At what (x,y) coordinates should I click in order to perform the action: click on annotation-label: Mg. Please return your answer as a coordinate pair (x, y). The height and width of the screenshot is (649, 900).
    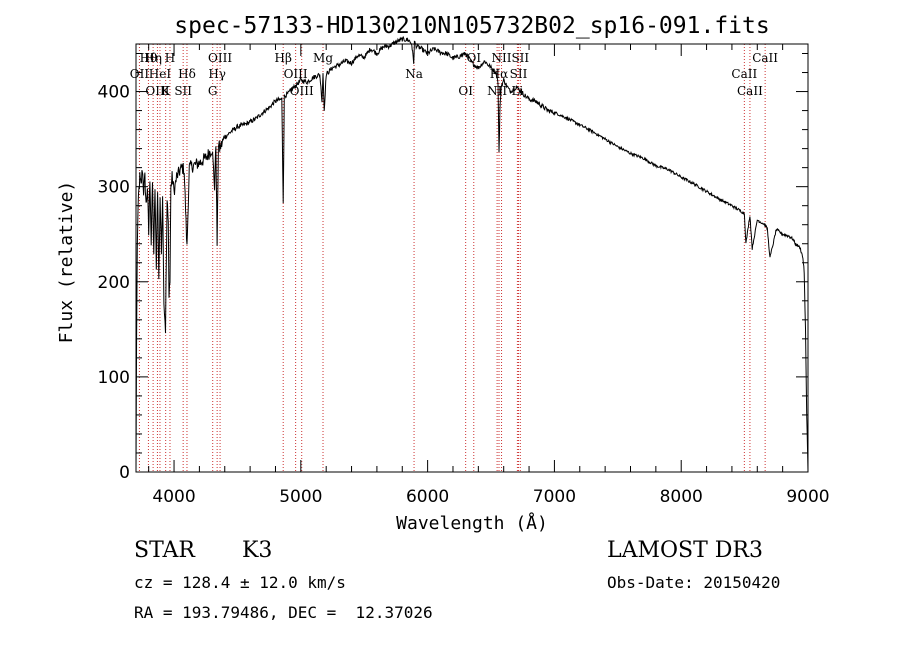
    Looking at the image, I should click on (323, 58).